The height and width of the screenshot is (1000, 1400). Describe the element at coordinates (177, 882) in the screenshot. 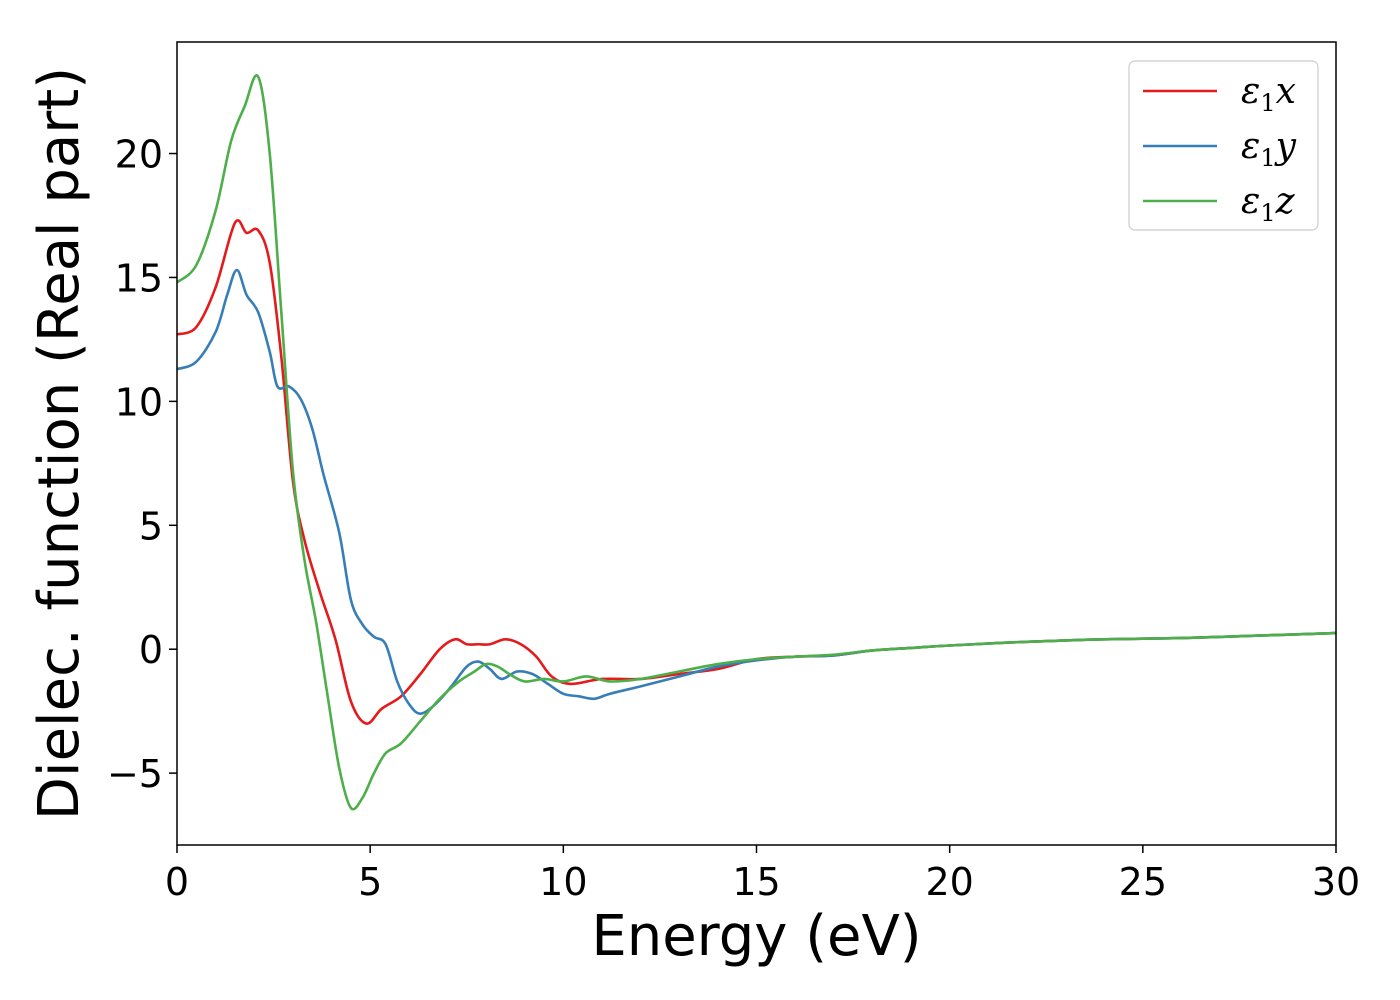

I see `x-tick-label: 0` at that location.